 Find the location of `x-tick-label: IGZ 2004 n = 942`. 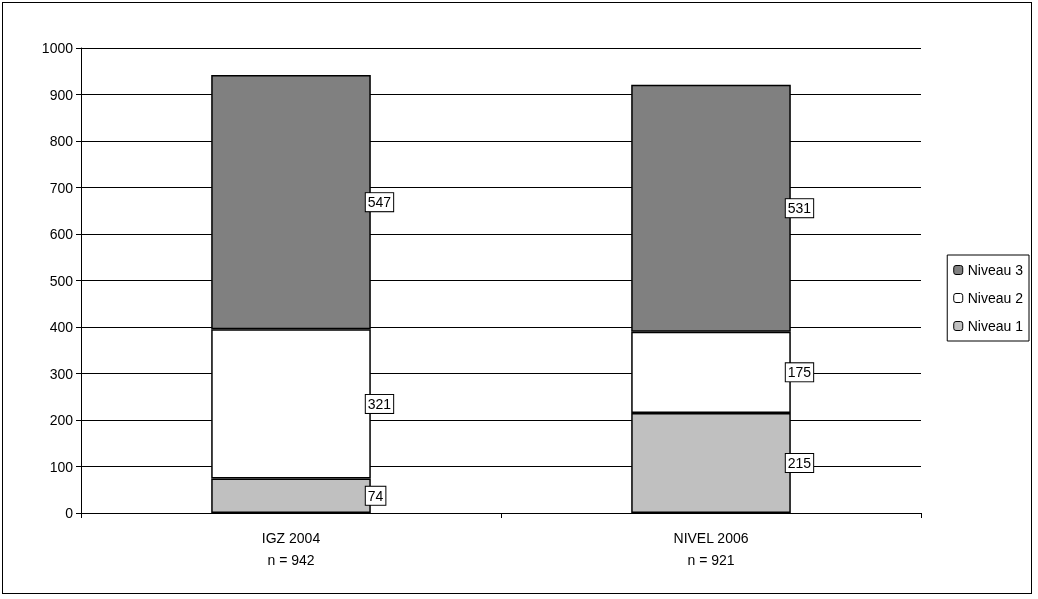

x-tick-label: IGZ 2004 n = 942 is located at coordinates (291, 549).